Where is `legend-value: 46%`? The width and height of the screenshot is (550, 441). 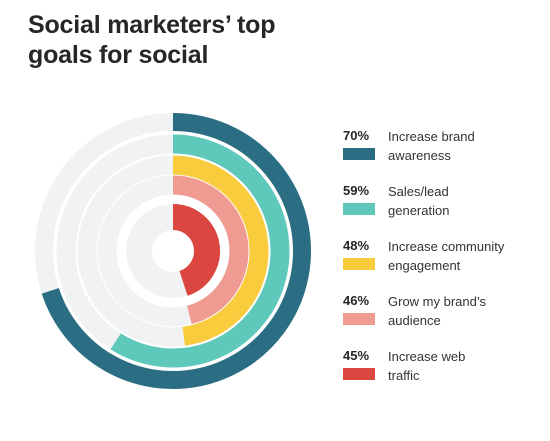 legend-value: 46% is located at coordinates (356, 300).